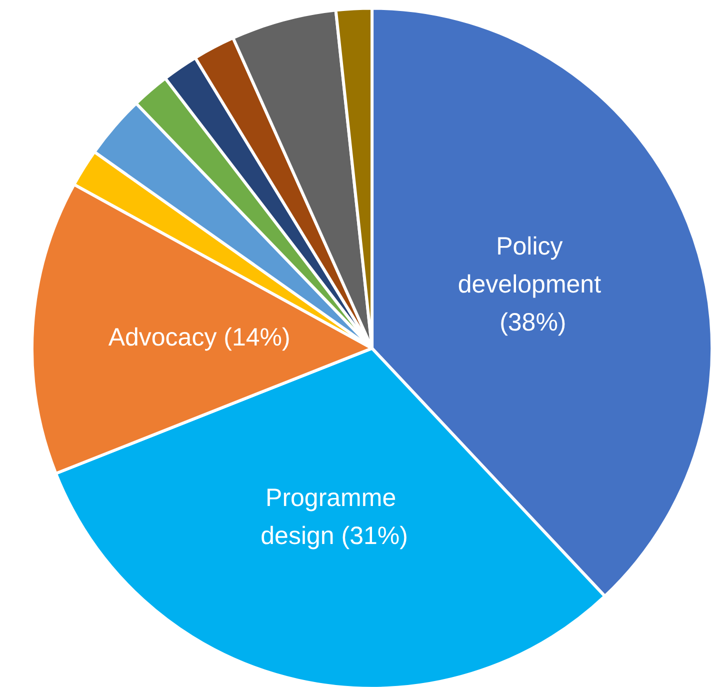 This screenshot has height=687, width=721. I want to click on slice-label: Programme design (31%), so click(334, 517).